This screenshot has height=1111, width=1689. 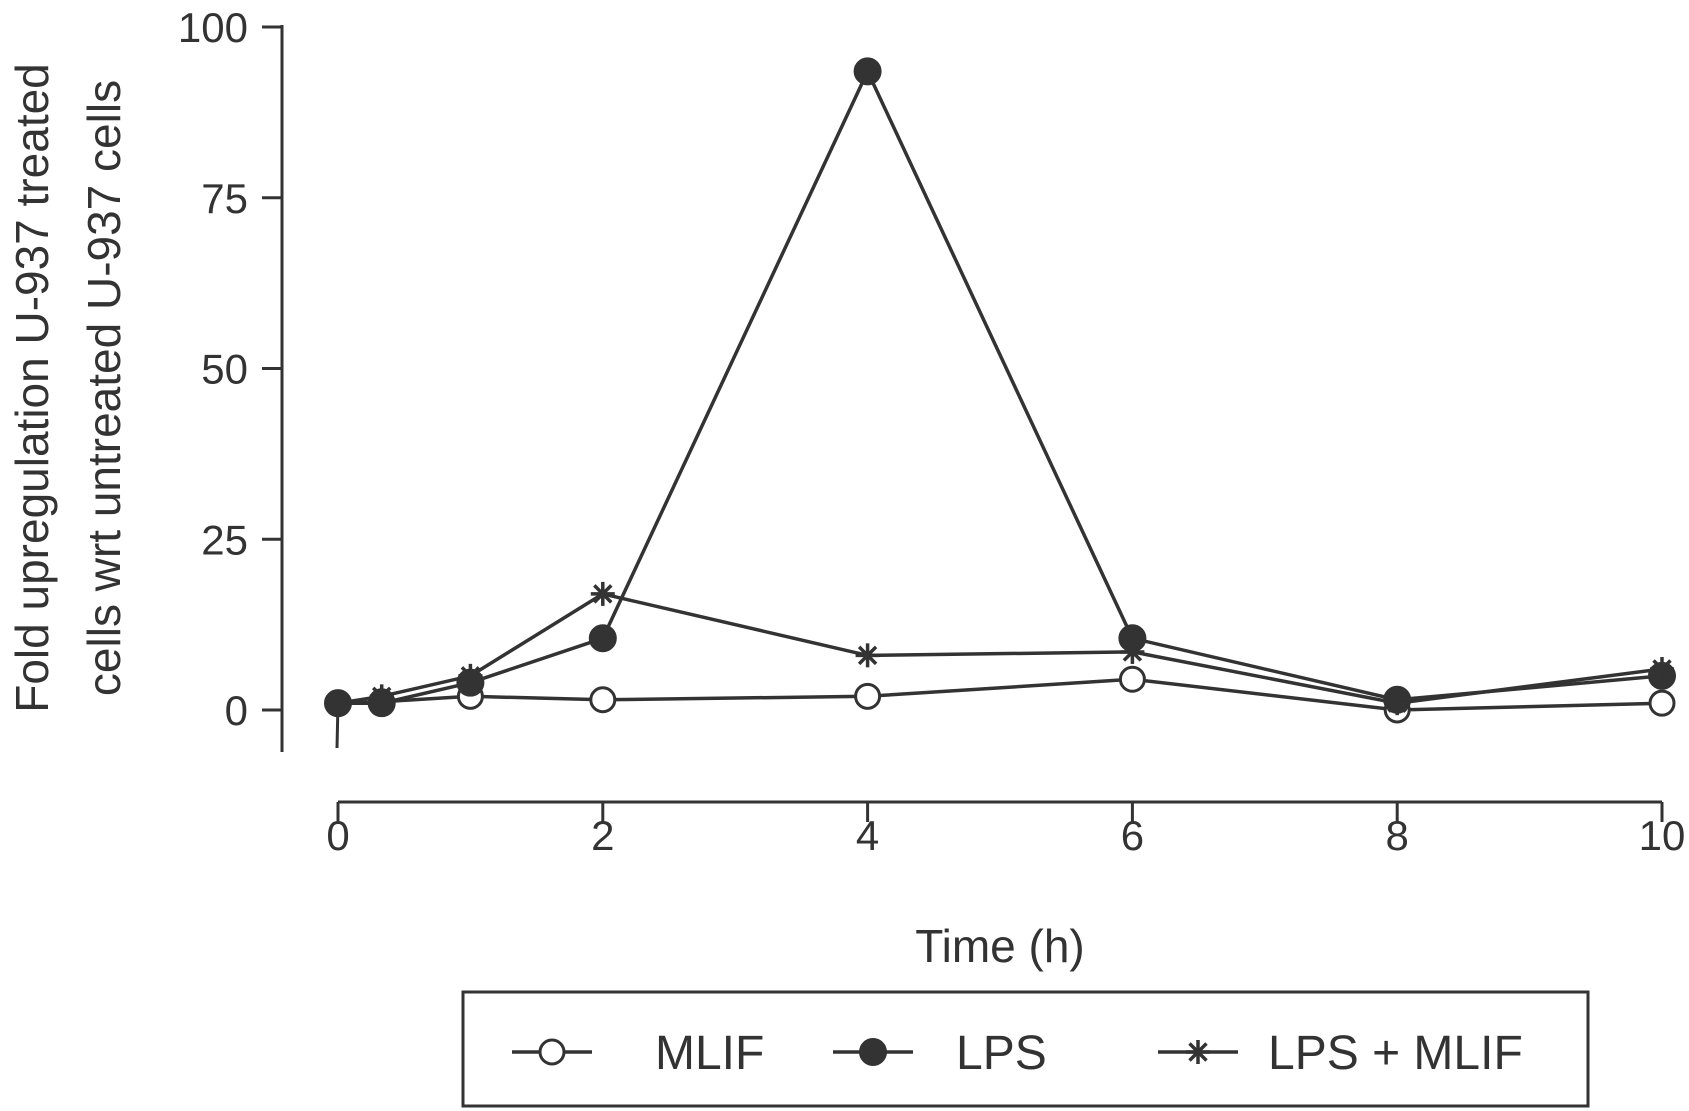 I want to click on legend: MLIF LPS LPS + MLIF, so click(x=1025, y=1049).